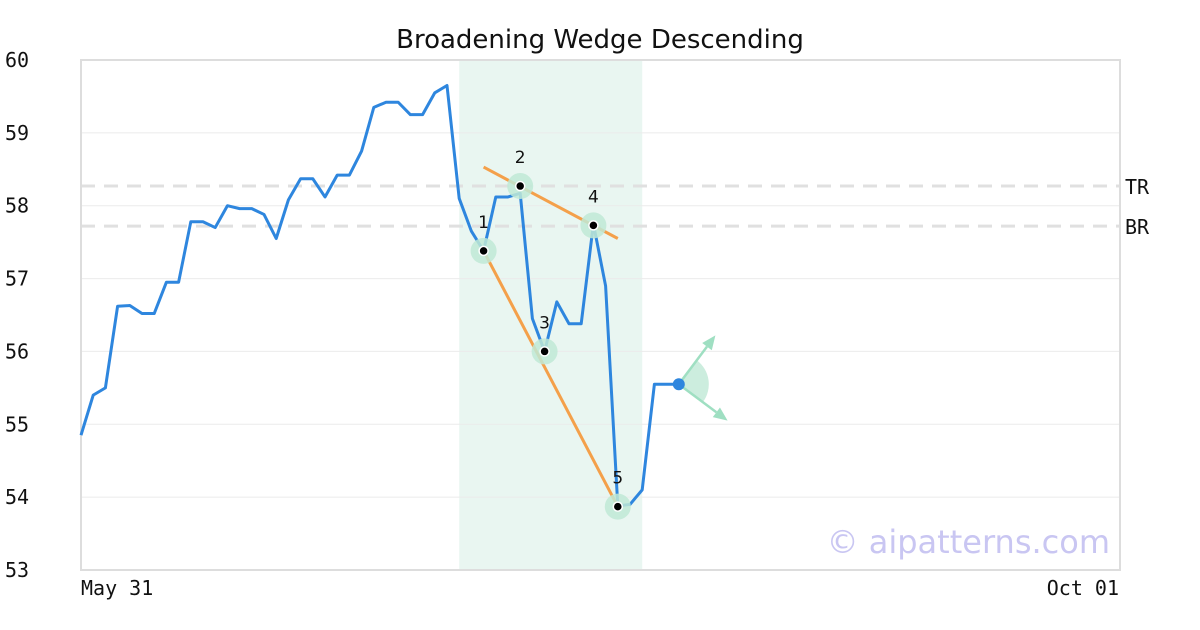 The image size is (1200, 630). I want to click on y-tick-label: 56, so click(17, 351).